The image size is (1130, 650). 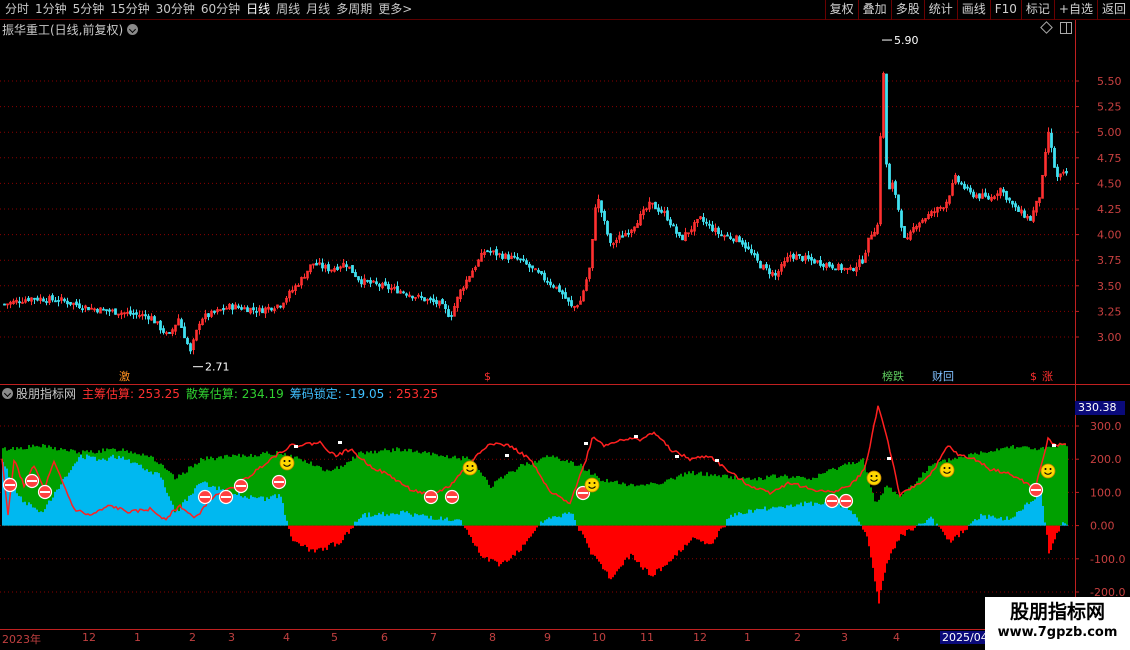 I want to click on add-watchlist-button: +自选, so click(x=1075, y=10).